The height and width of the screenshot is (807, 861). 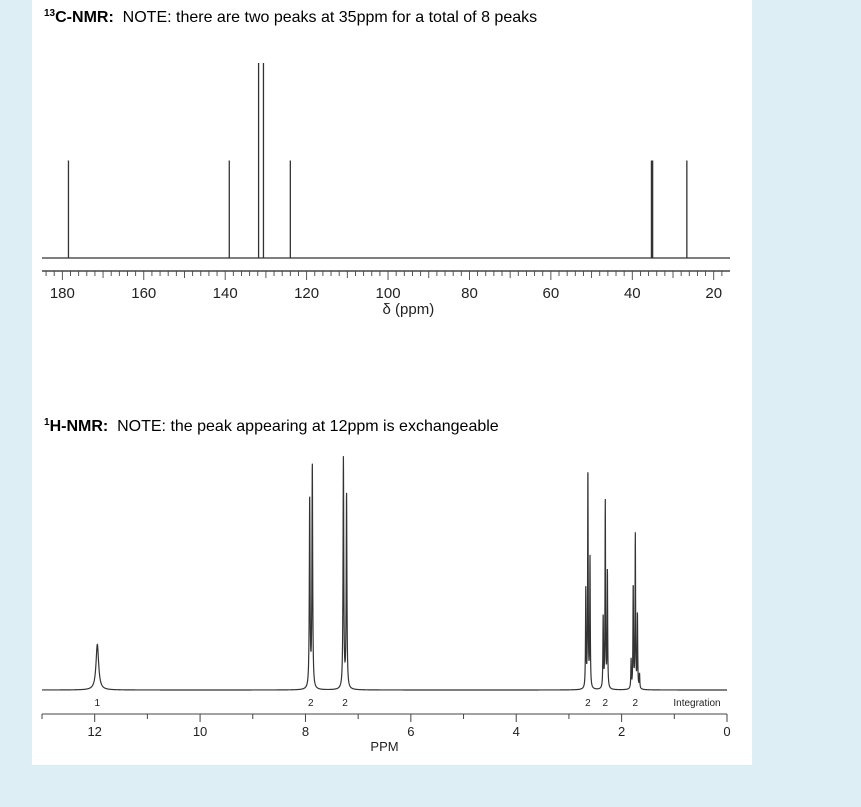 What do you see at coordinates (516, 731) in the screenshot?
I see `h1-tick-label: 4` at bounding box center [516, 731].